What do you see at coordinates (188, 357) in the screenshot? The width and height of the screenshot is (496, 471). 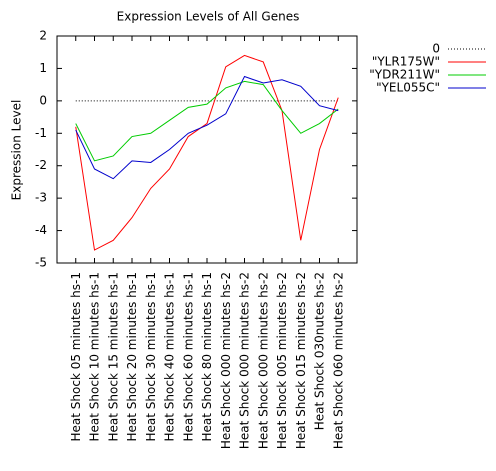 I see `x-tick-label: Heat Shock 60 minutes hs-1` at bounding box center [188, 357].